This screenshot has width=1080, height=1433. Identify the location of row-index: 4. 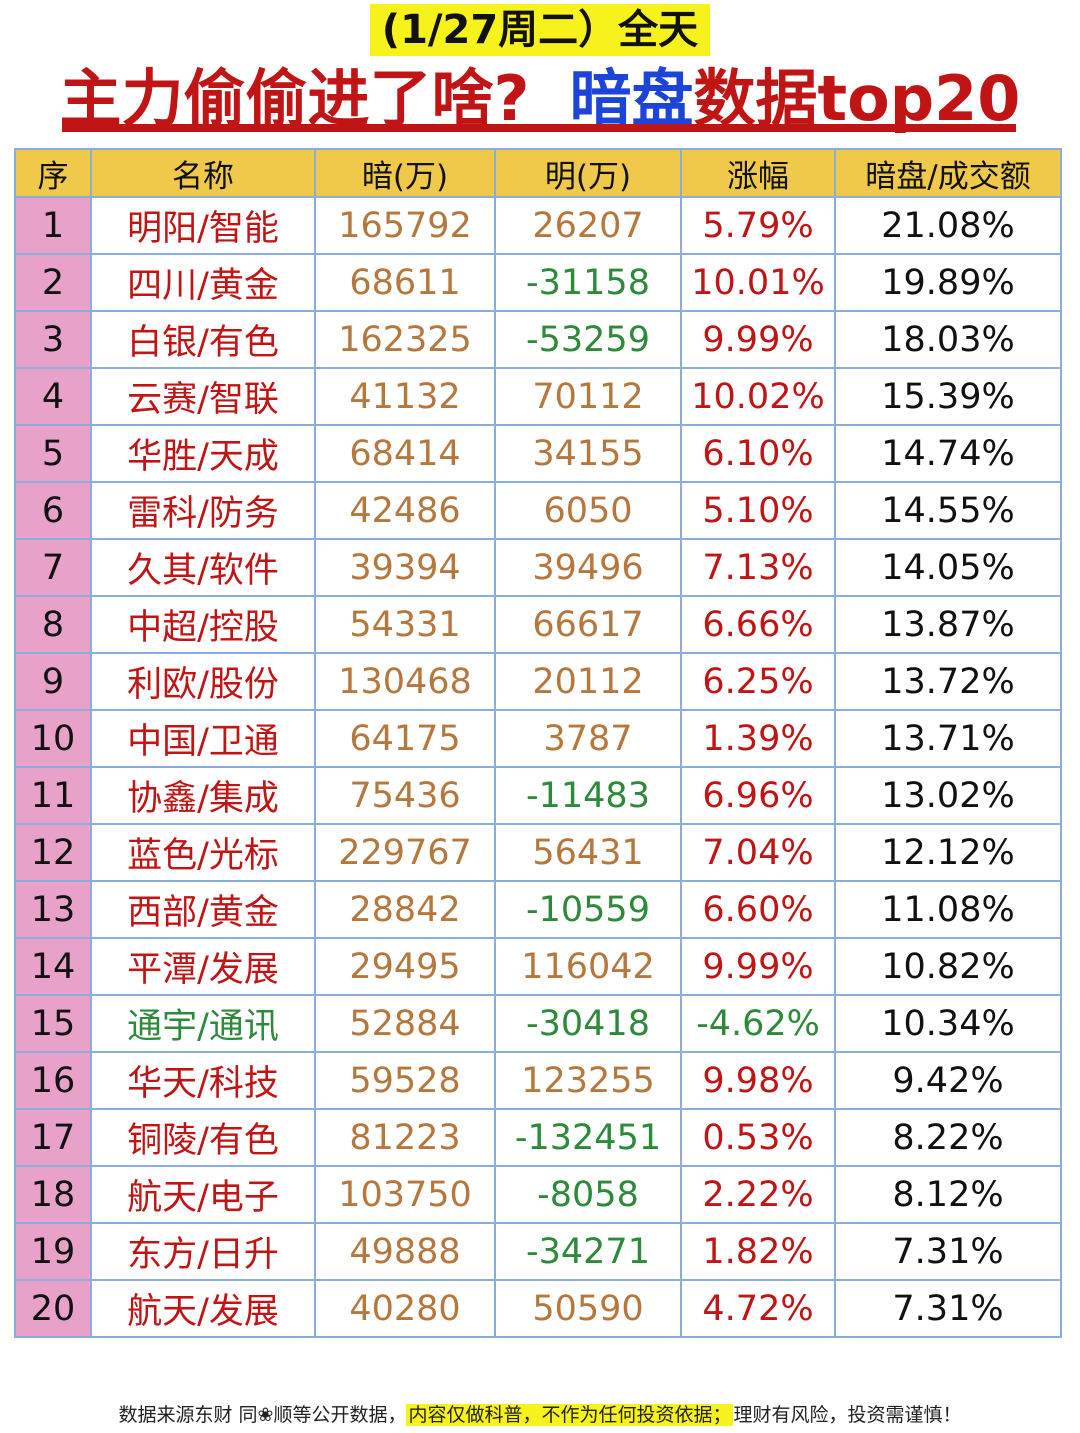
(53, 396).